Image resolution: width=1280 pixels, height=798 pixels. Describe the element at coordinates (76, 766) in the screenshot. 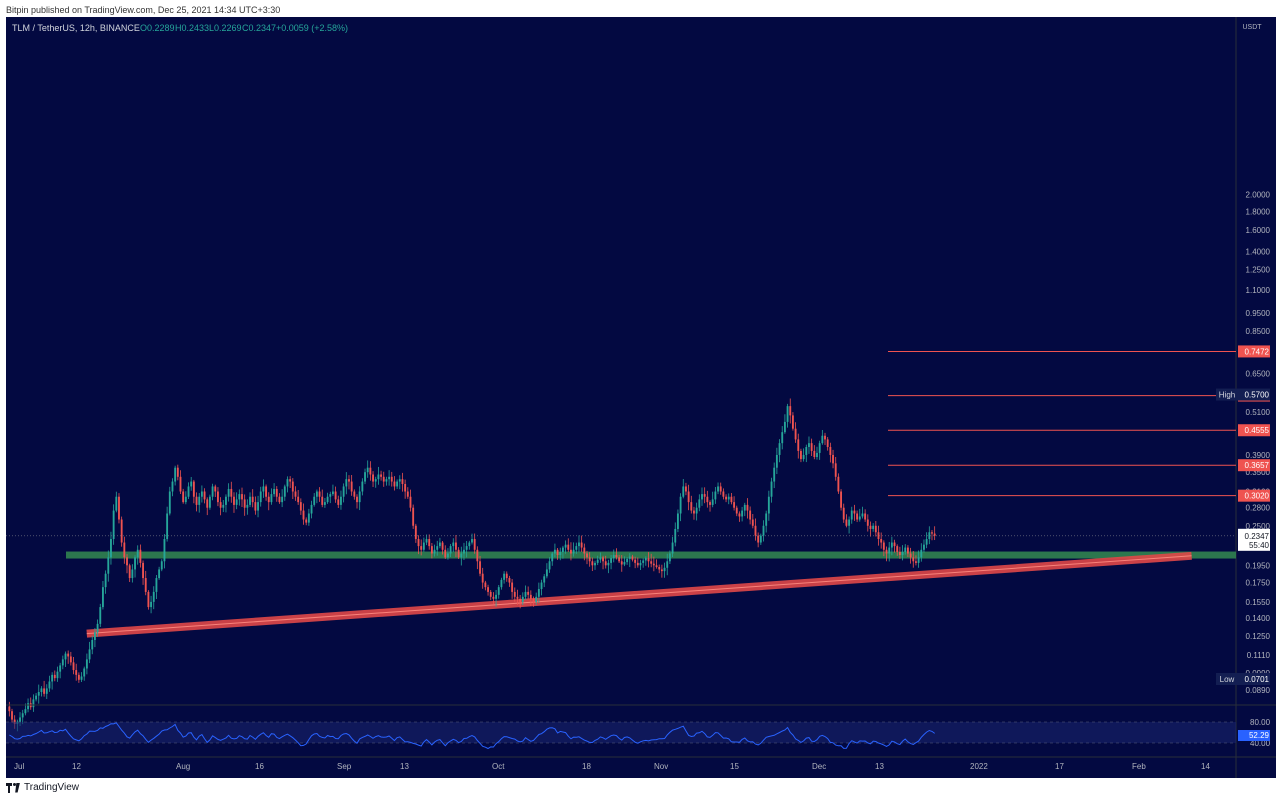

I see `time-tick-label: 12` at that location.